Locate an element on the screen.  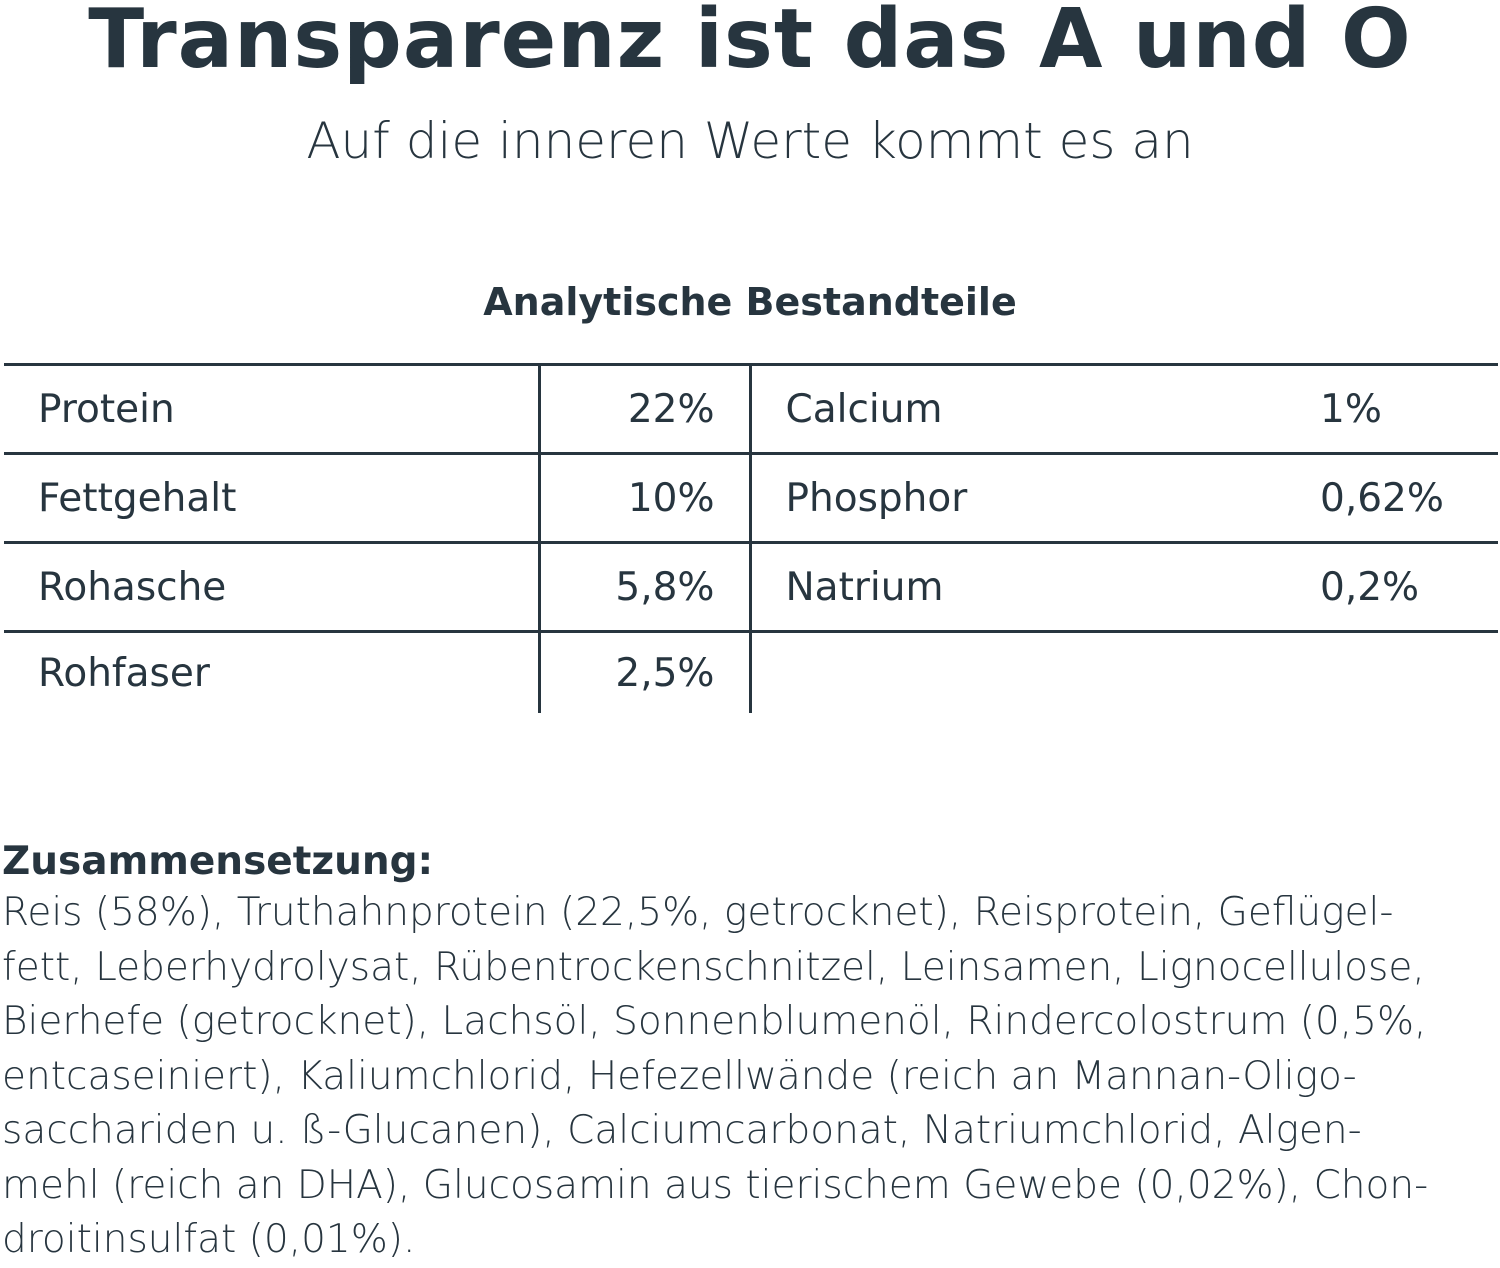
table-row: Fettgehalt 10% Phosphor 0,62% is located at coordinates (751, 498).